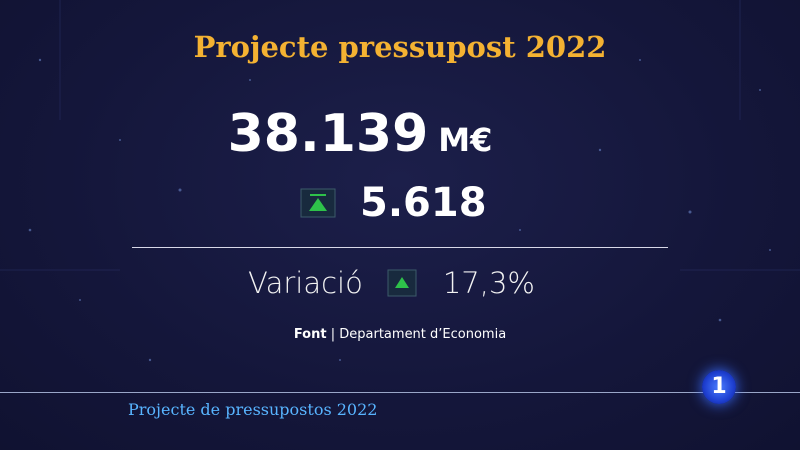 This screenshot has width=800, height=450. I want to click on variation-label: Variació, so click(305, 283).